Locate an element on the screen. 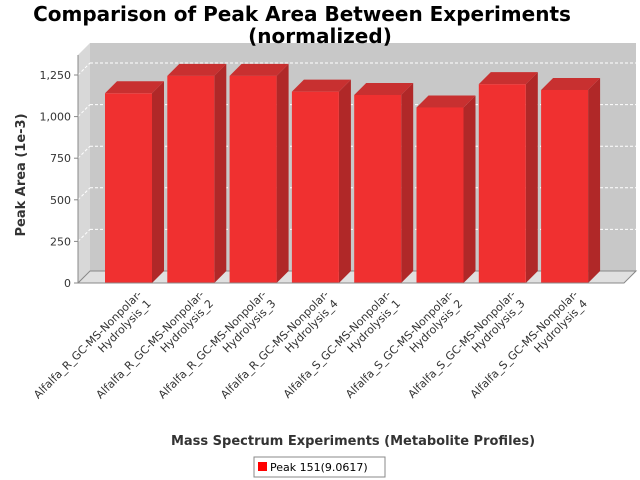  y-tick-labels: 0 250 500 750 1,000 1,250 is located at coordinates (59, 179).